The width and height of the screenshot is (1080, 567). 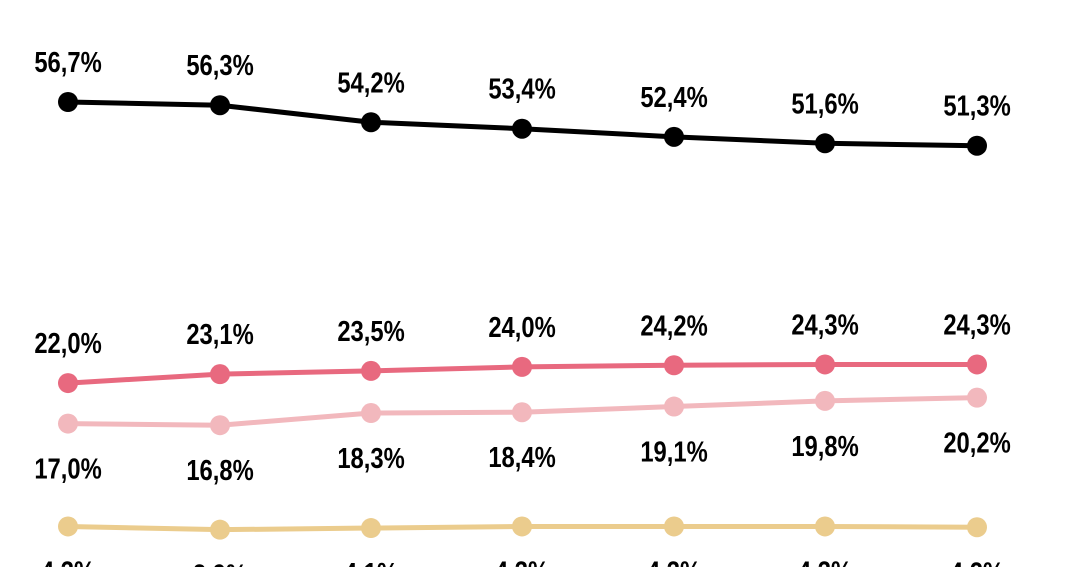 I want to click on data-label: 3,9%, so click(x=220, y=562).